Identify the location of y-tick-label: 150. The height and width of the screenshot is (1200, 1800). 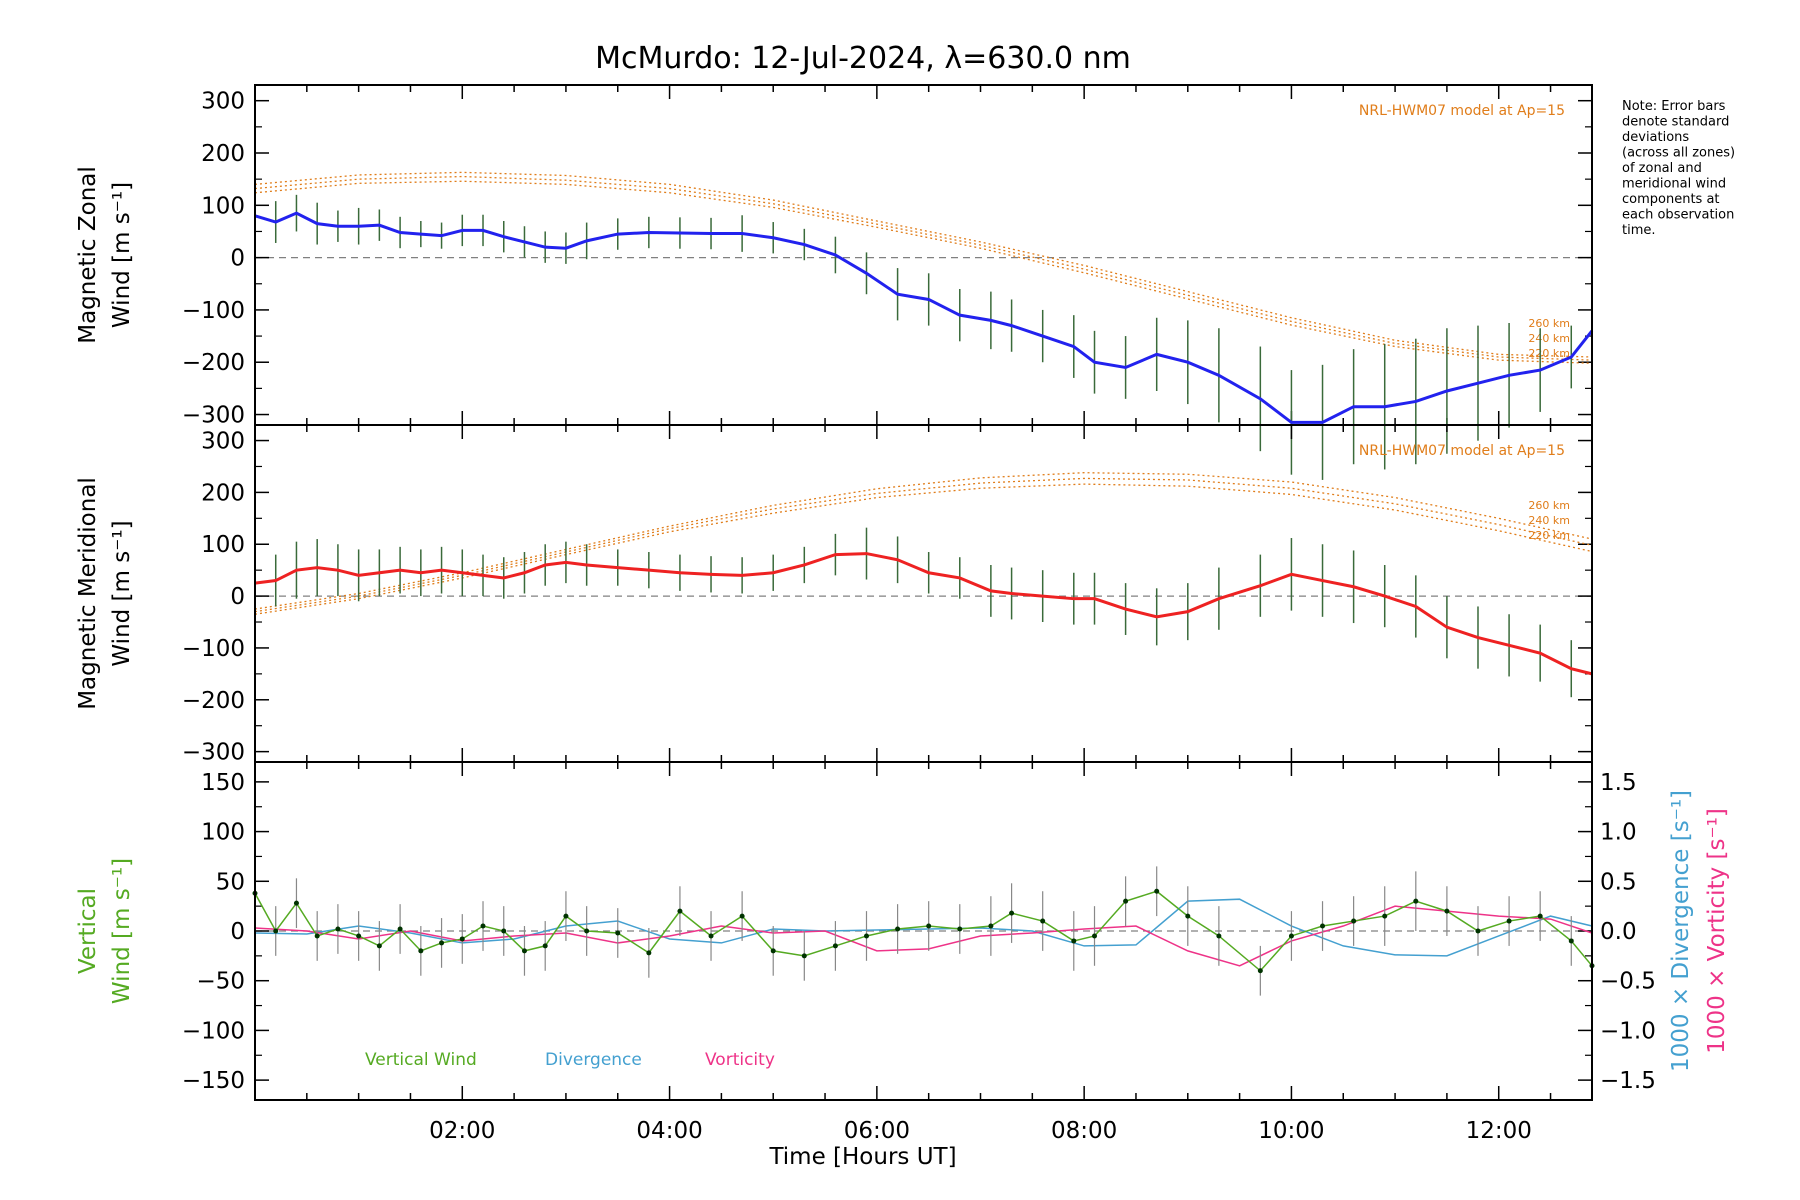
(223, 783).